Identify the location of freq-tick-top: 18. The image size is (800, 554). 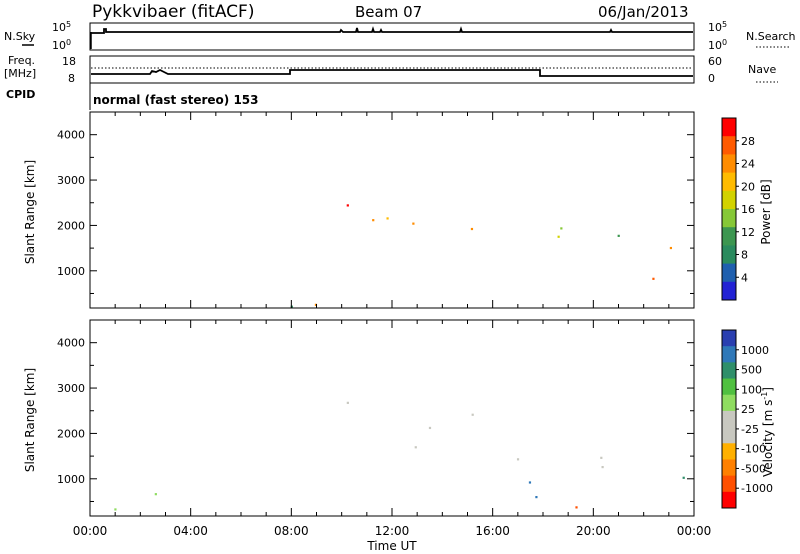
(69, 61).